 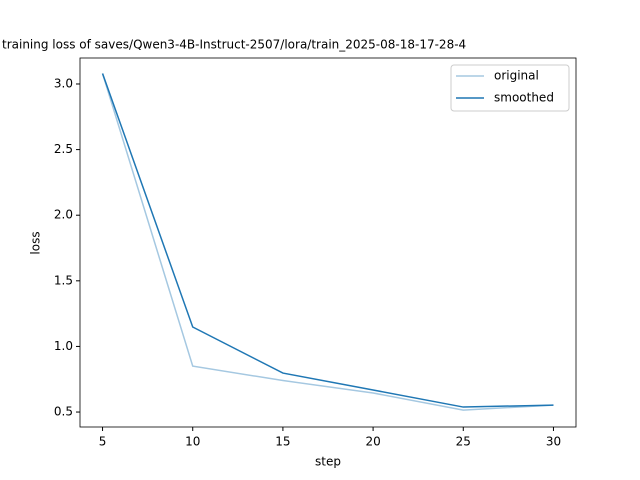 What do you see at coordinates (63, 346) in the screenshot?
I see `y-tick-label: 1.0` at bounding box center [63, 346].